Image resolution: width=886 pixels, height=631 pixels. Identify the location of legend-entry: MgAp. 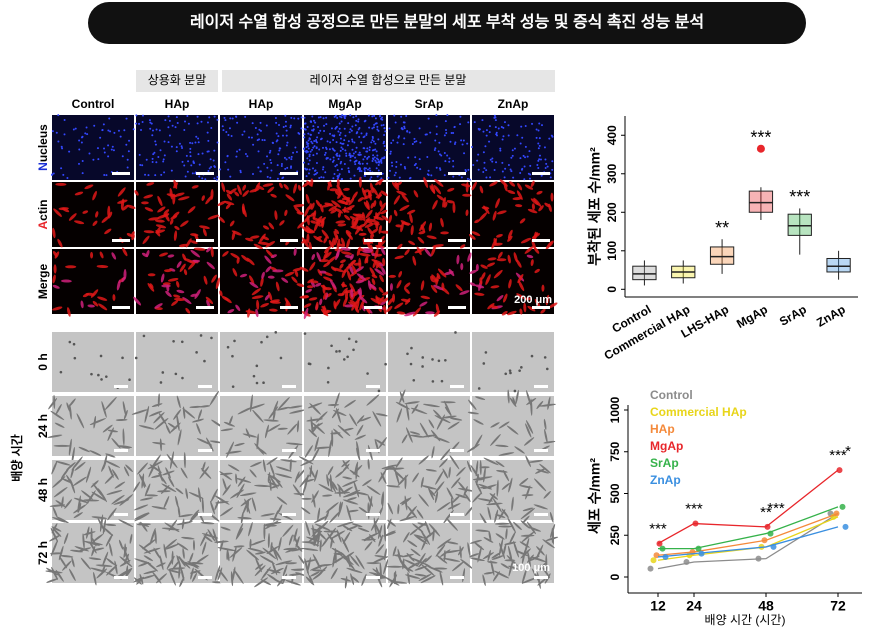
(666, 446).